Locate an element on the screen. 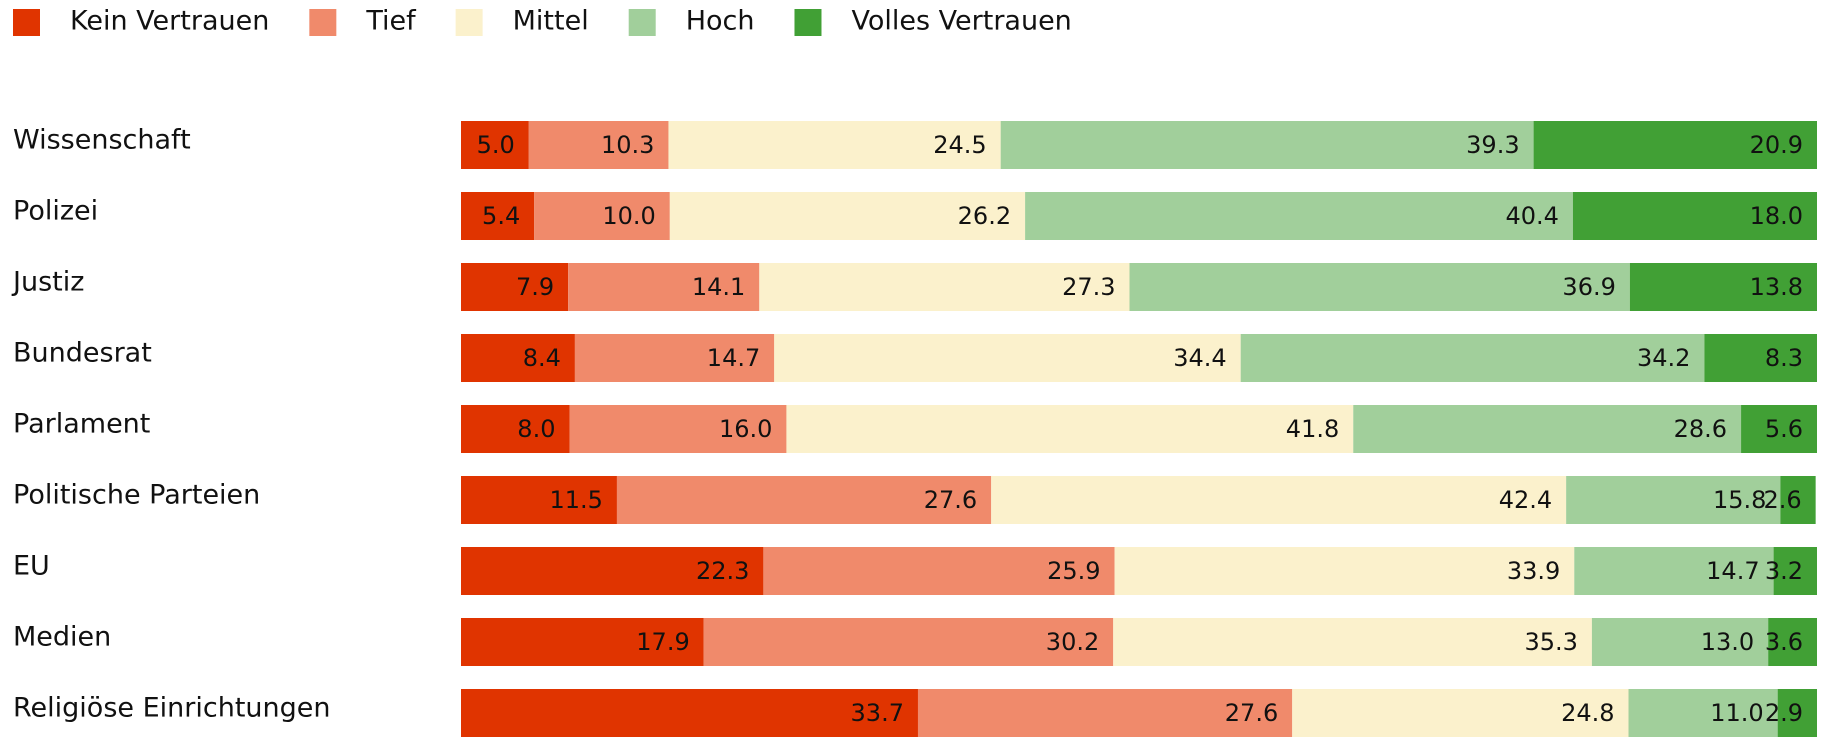  value-label: 11.0 is located at coordinates (1736, 713).